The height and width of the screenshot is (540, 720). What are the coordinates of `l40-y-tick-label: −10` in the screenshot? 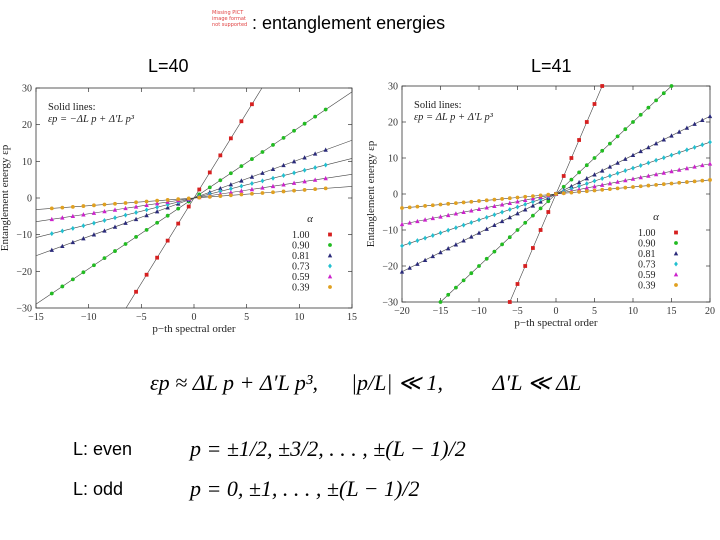 It's located at (24, 235).